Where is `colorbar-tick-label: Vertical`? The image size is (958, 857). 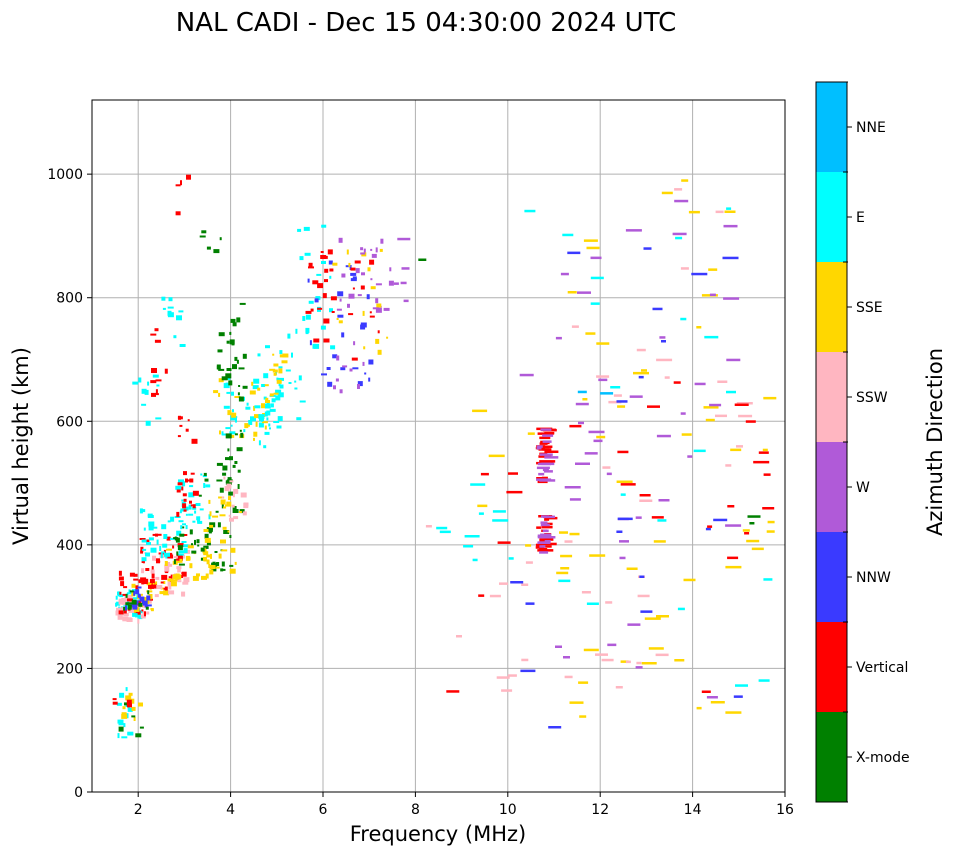
colorbar-tick-label: Vertical is located at coordinates (882, 668).